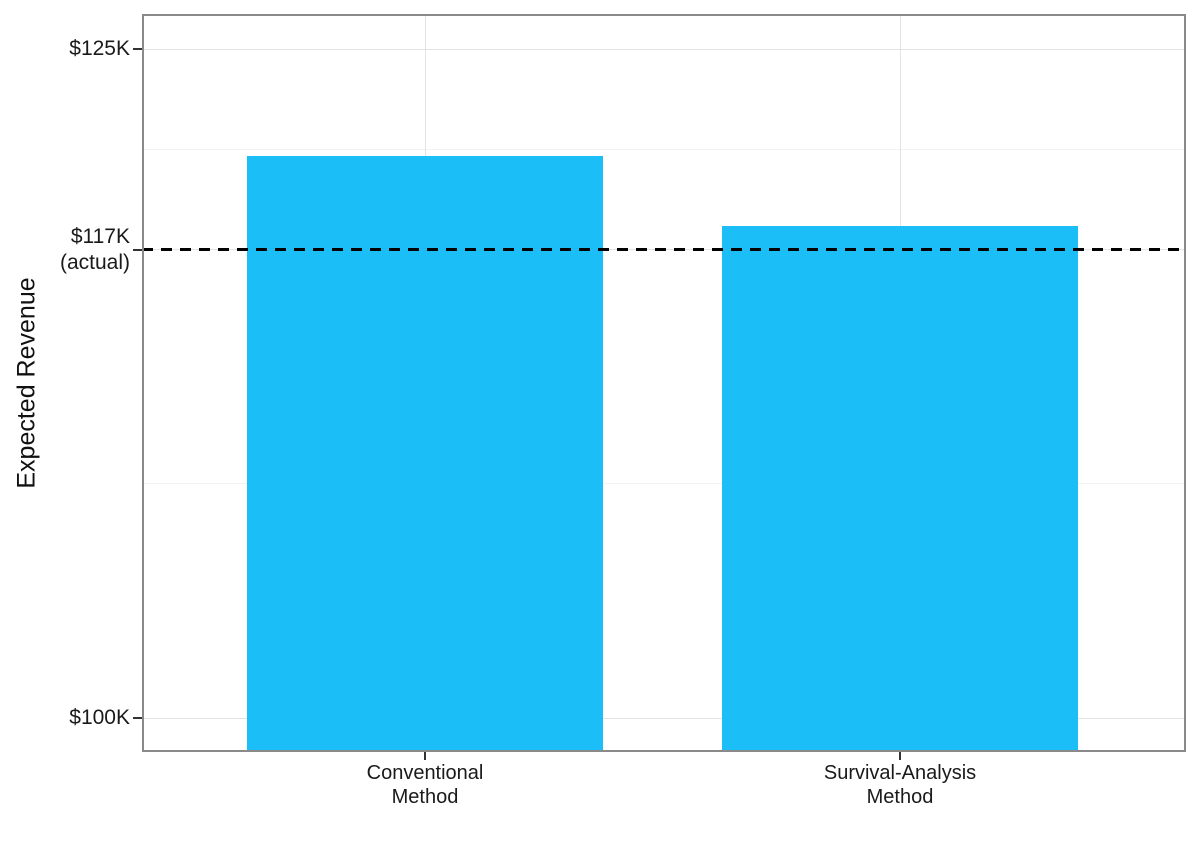 Image resolution: width=1200 pixels, height=857 pixels. I want to click on x-label-line: Conventional, so click(425, 773).